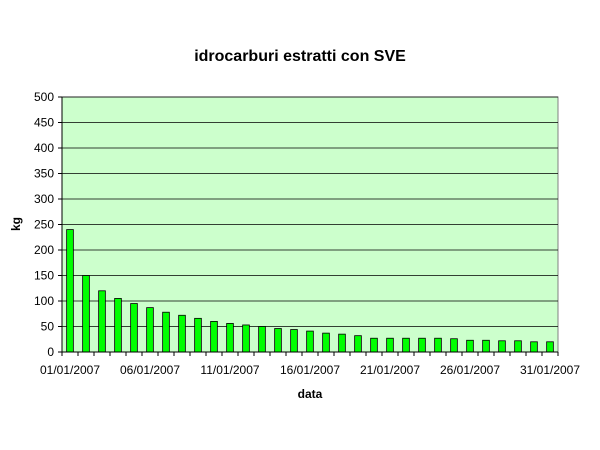  I want to click on x-tick-label: 21/01/2007, so click(390, 370).